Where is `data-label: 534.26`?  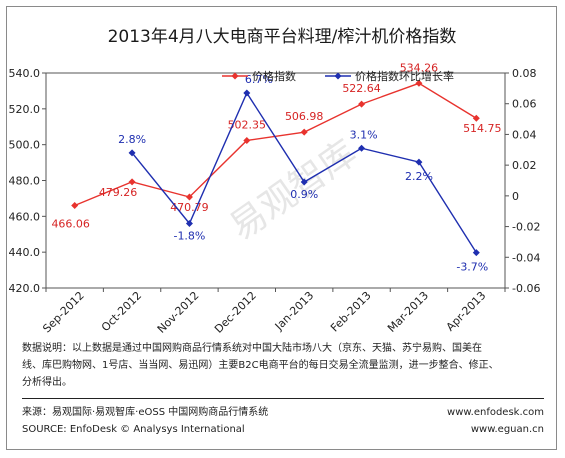 data-label: 534.26 is located at coordinates (419, 67).